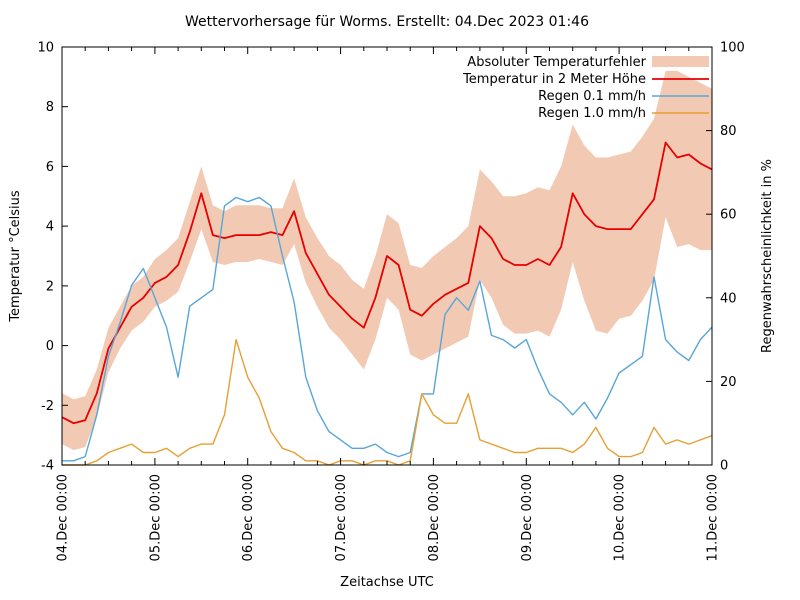 The image size is (800, 600). What do you see at coordinates (50, 227) in the screenshot?
I see `y-left-tick-label: 4` at bounding box center [50, 227].